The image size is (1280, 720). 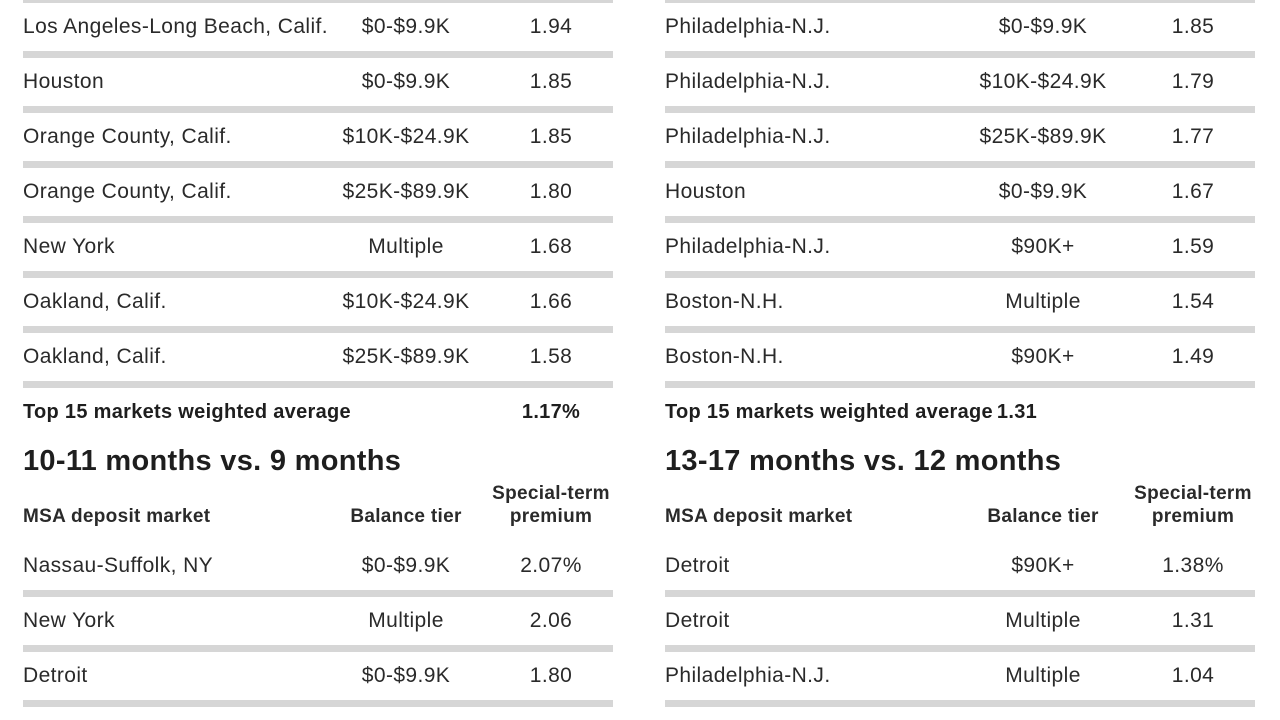 What do you see at coordinates (551, 26) in the screenshot?
I see `premium-cell: 1.94` at bounding box center [551, 26].